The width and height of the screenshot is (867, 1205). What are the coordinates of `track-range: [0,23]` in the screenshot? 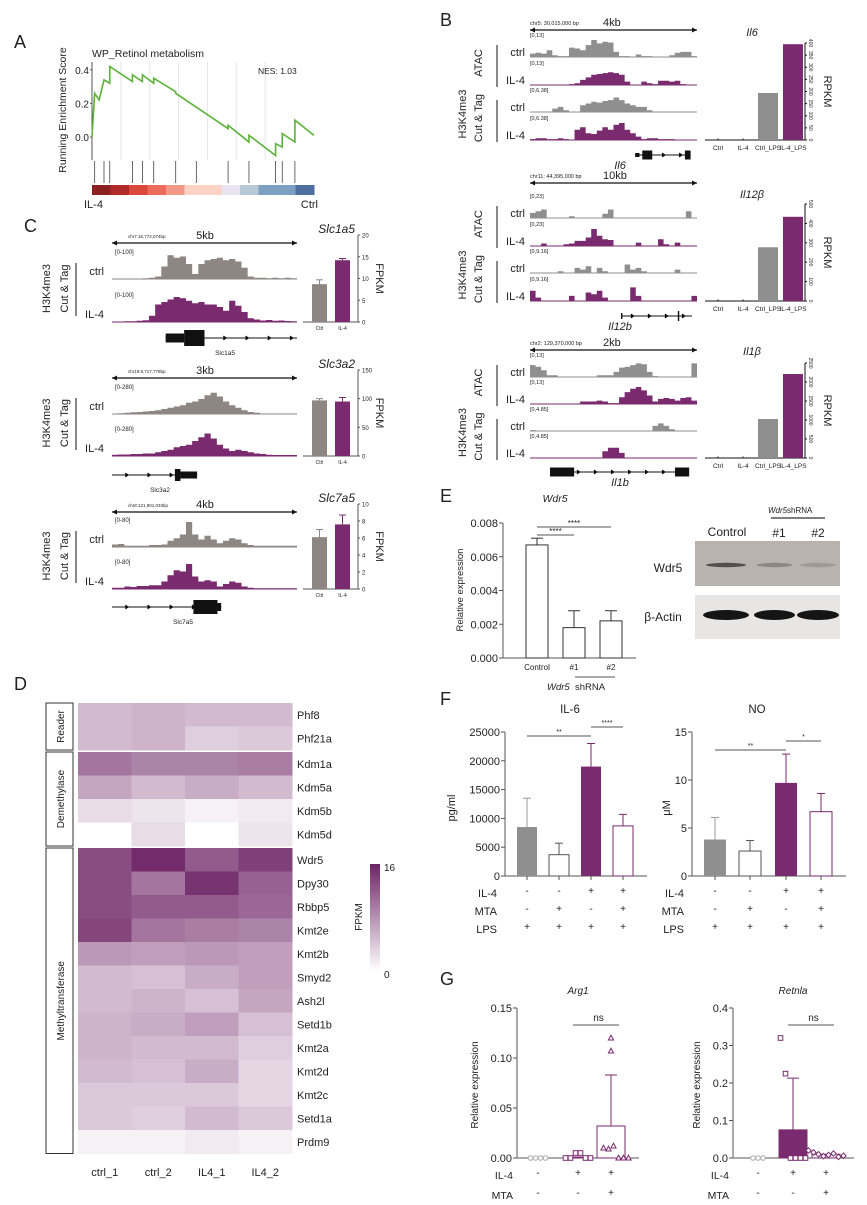 It's located at (537, 225).